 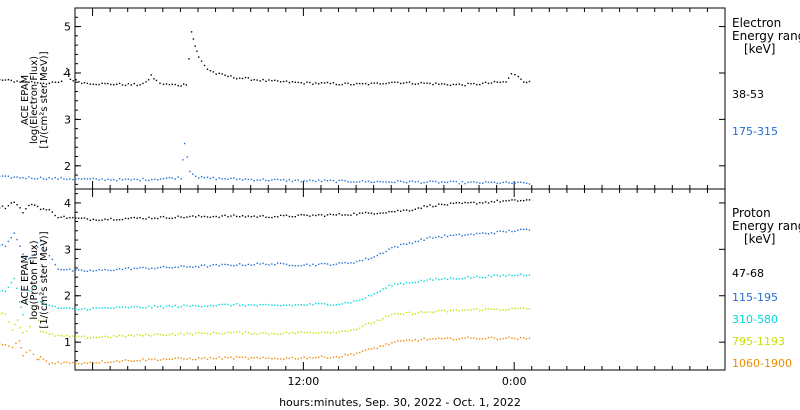 What do you see at coordinates (304, 381) in the screenshot?
I see `x-tick-label: 12:00` at bounding box center [304, 381].